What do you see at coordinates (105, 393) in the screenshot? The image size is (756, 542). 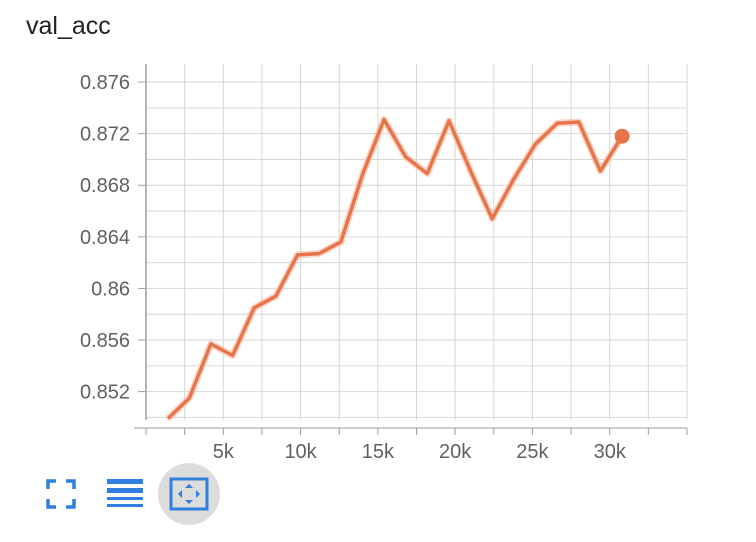 I see `y-tick-label: 0.852` at bounding box center [105, 393].